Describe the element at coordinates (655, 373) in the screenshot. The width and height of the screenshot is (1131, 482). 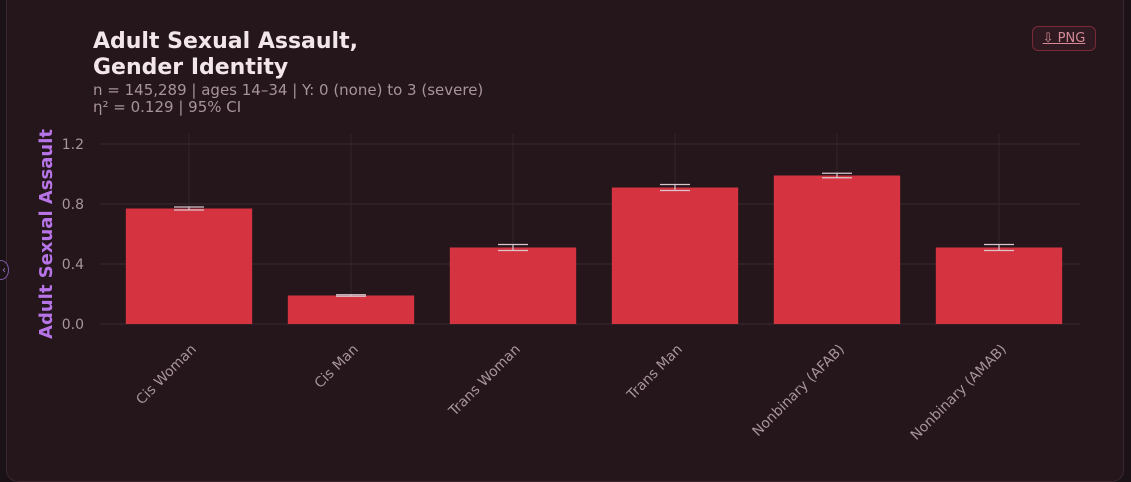
I see `x-tick-label: Trans Man` at that location.